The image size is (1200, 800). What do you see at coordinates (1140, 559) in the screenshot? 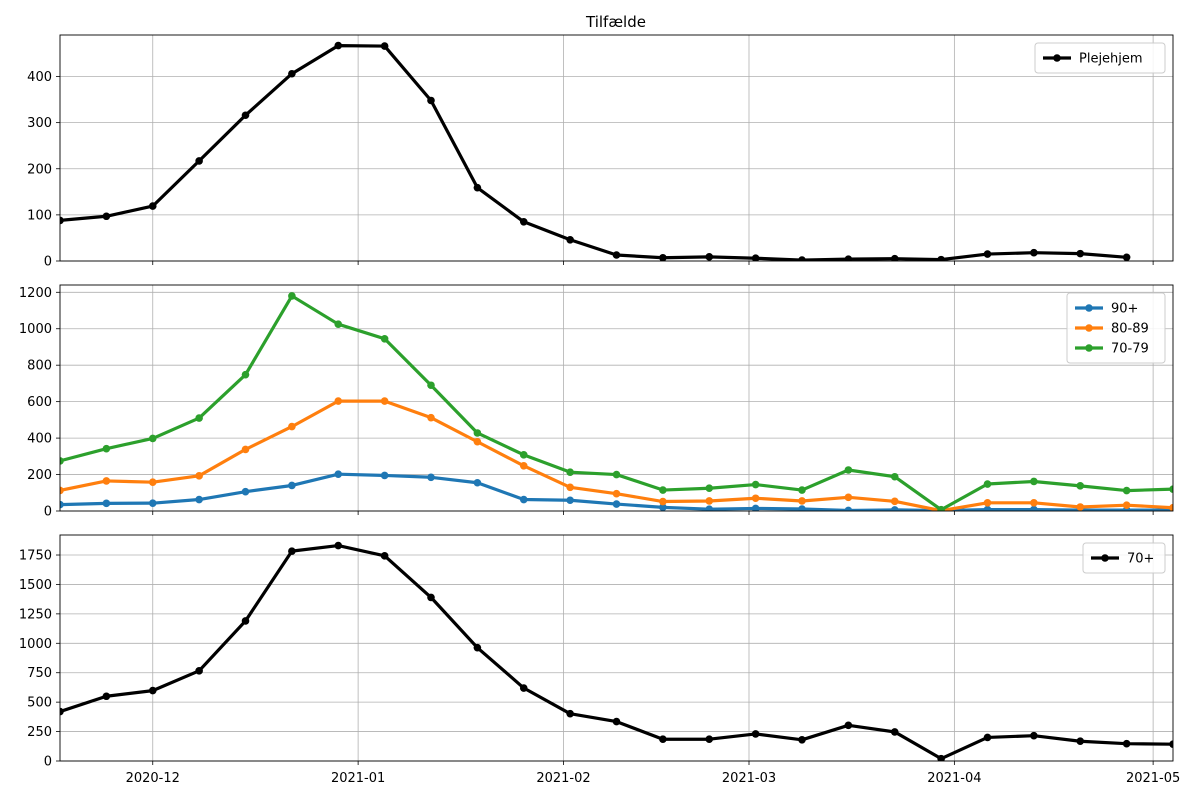
I see `legend-label: 70+` at bounding box center [1140, 559].